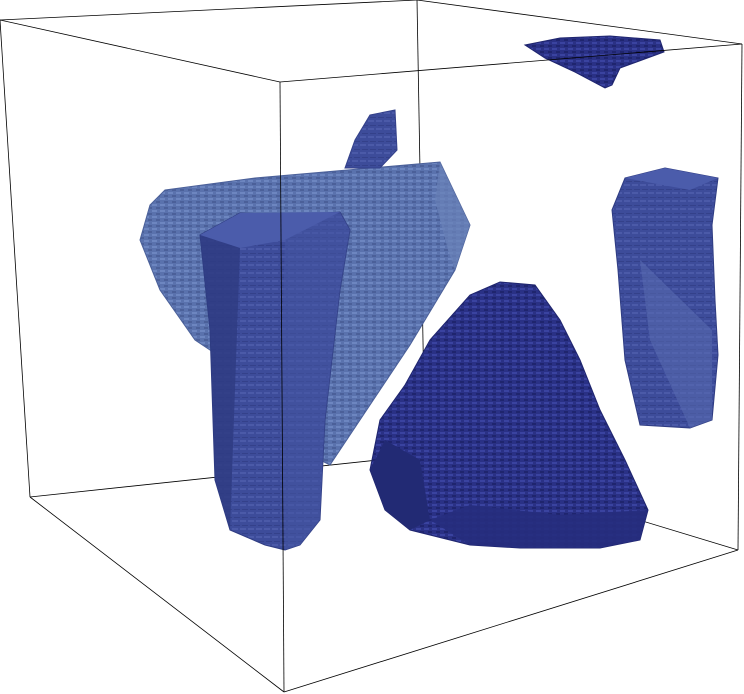 This screenshot has height=694, width=744. I want to click on right-wedge-solid, so click(665, 298).